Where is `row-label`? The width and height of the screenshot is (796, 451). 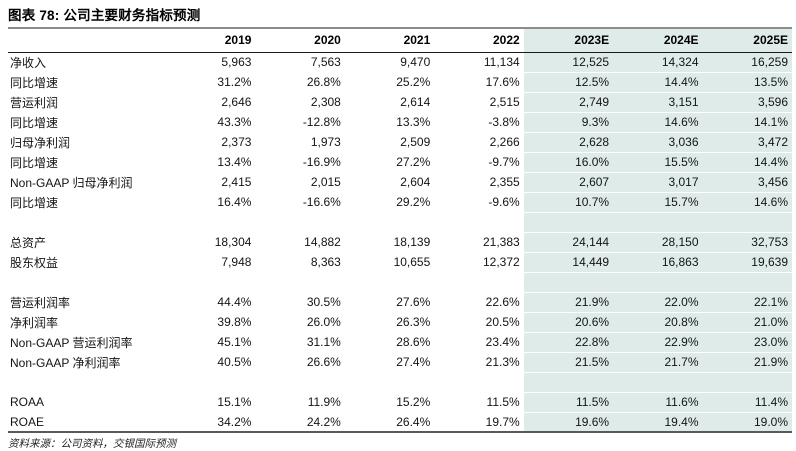
row-label is located at coordinates (87, 282).